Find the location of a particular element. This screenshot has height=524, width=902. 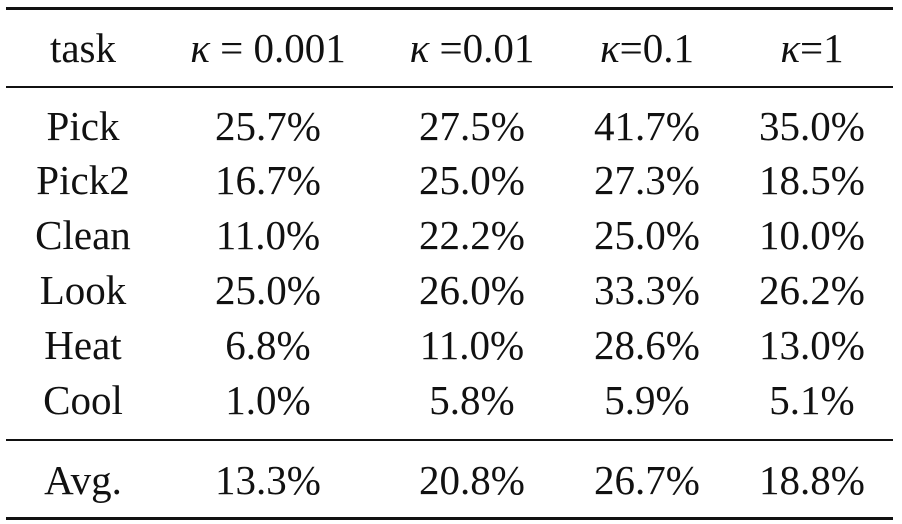

table-header-row: task κ = 0.001 κ =0.01 κ=0.1 κ=1 is located at coordinates (451, 48).